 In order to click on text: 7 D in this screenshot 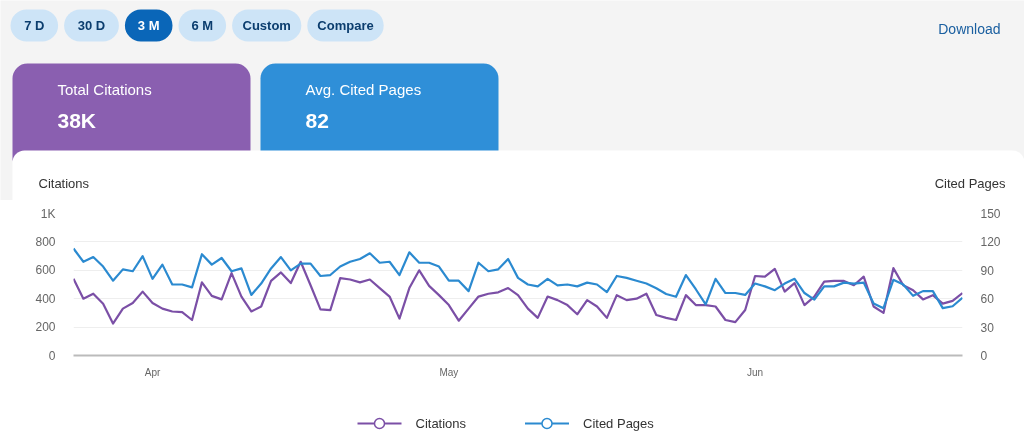, I will do `click(34, 25)`.